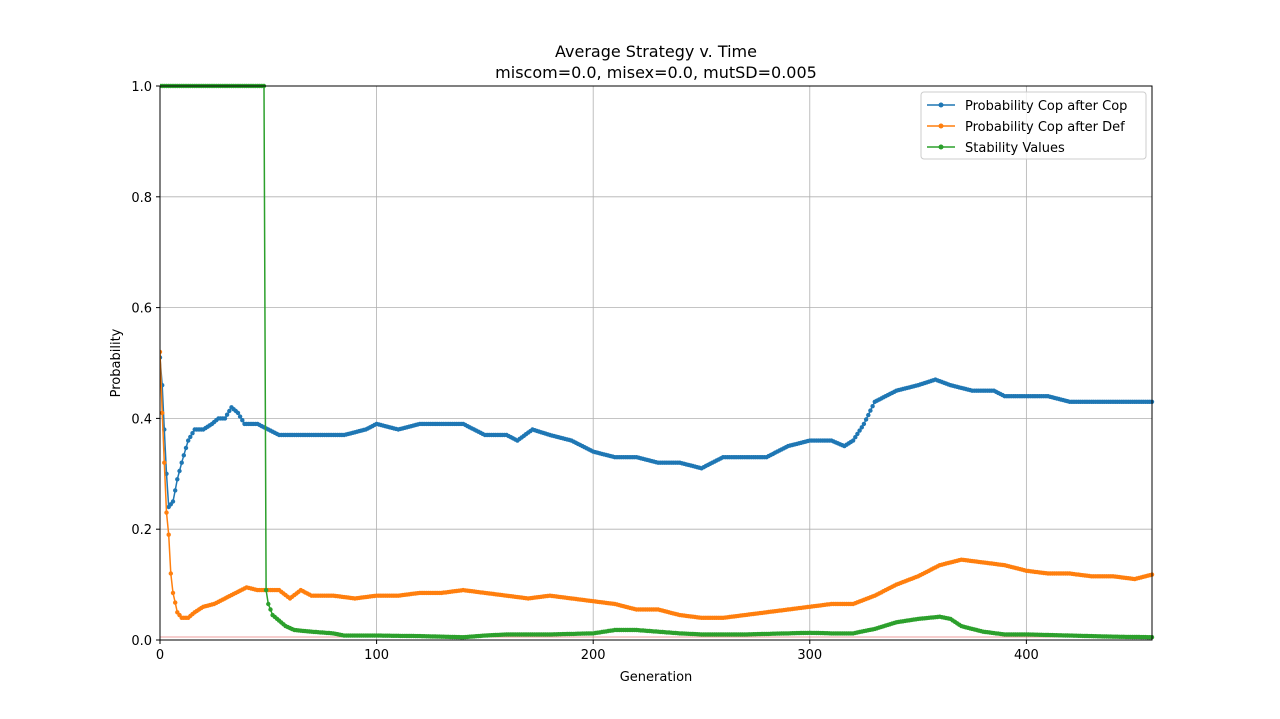  Describe the element at coordinates (145, 364) in the screenshot. I see `y-axis-ticks: 0.0 0.2 0.4 0.6 0.8 1.0` at that location.